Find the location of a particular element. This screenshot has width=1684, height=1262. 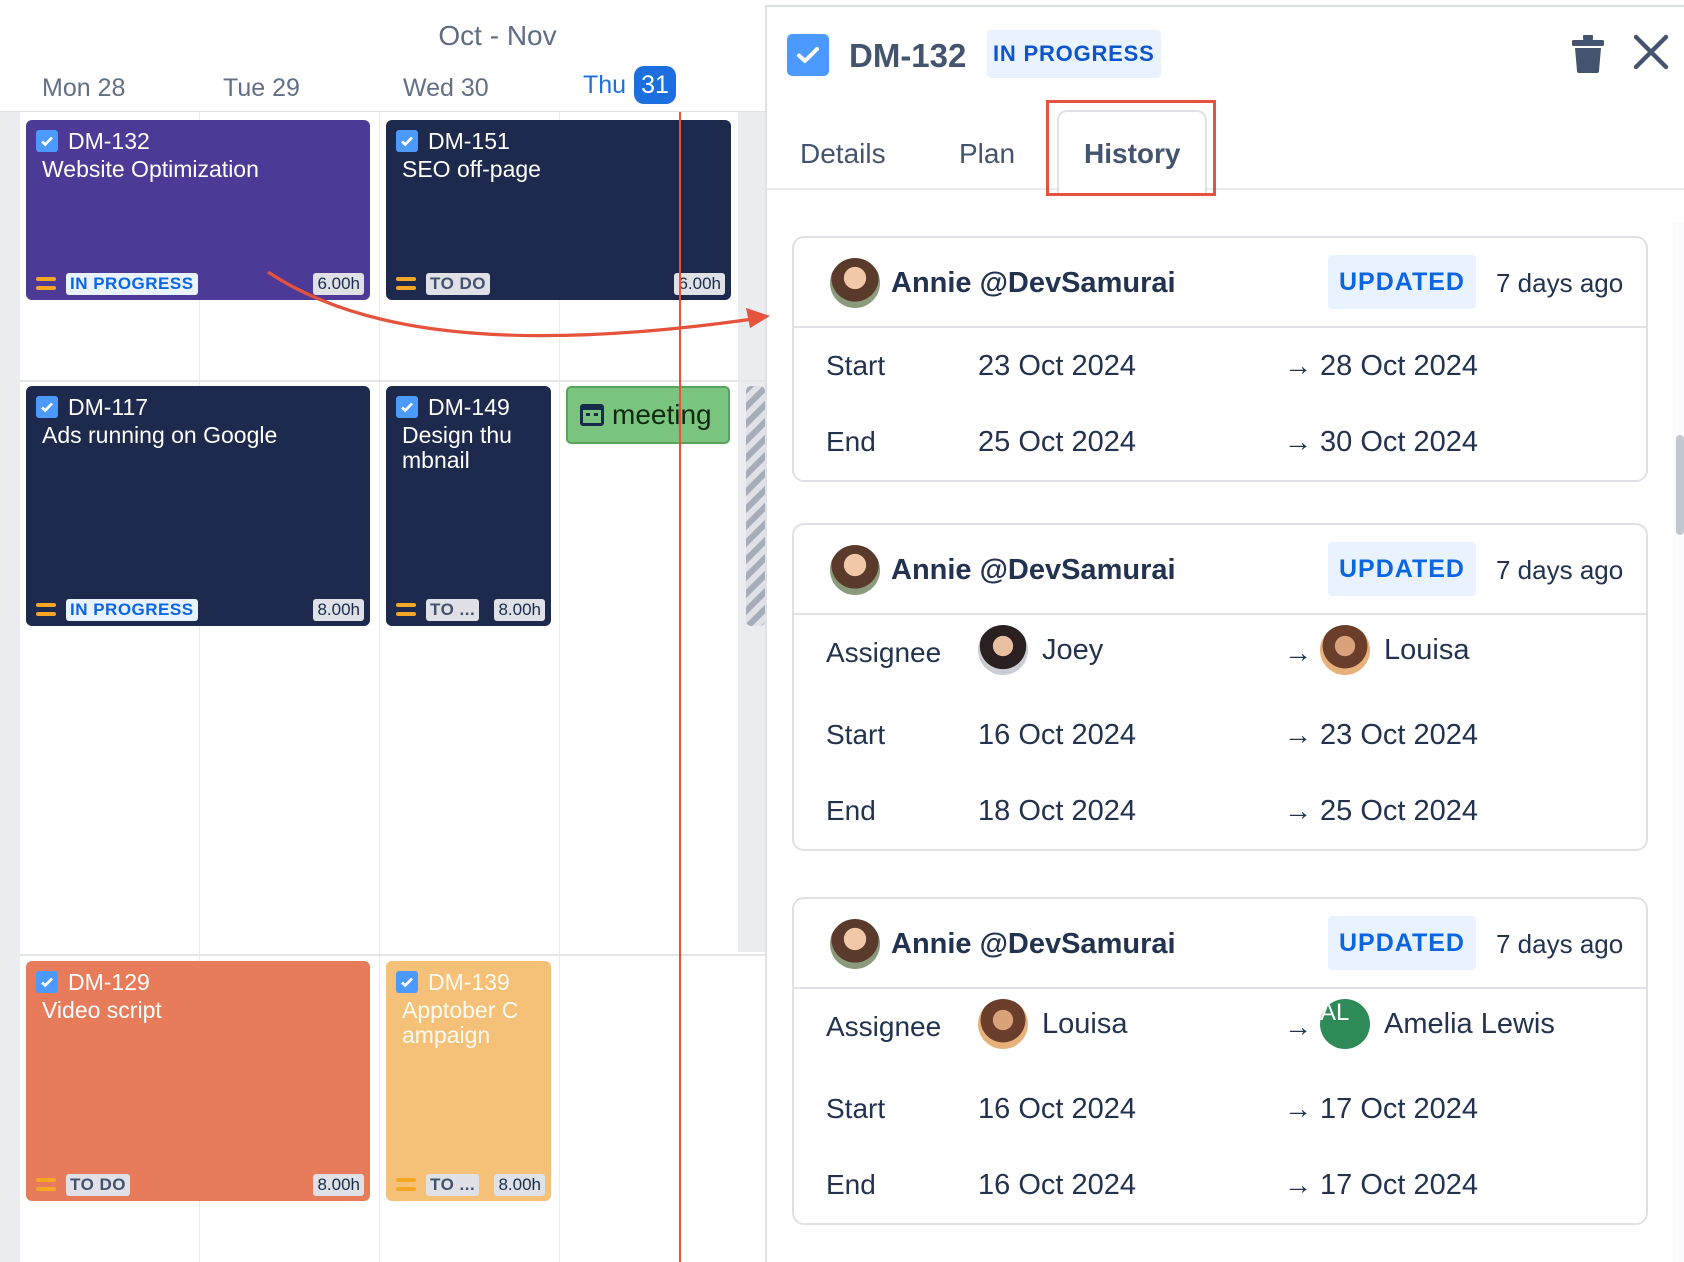

change-to: 23 Oct 2024 is located at coordinates (1399, 735).